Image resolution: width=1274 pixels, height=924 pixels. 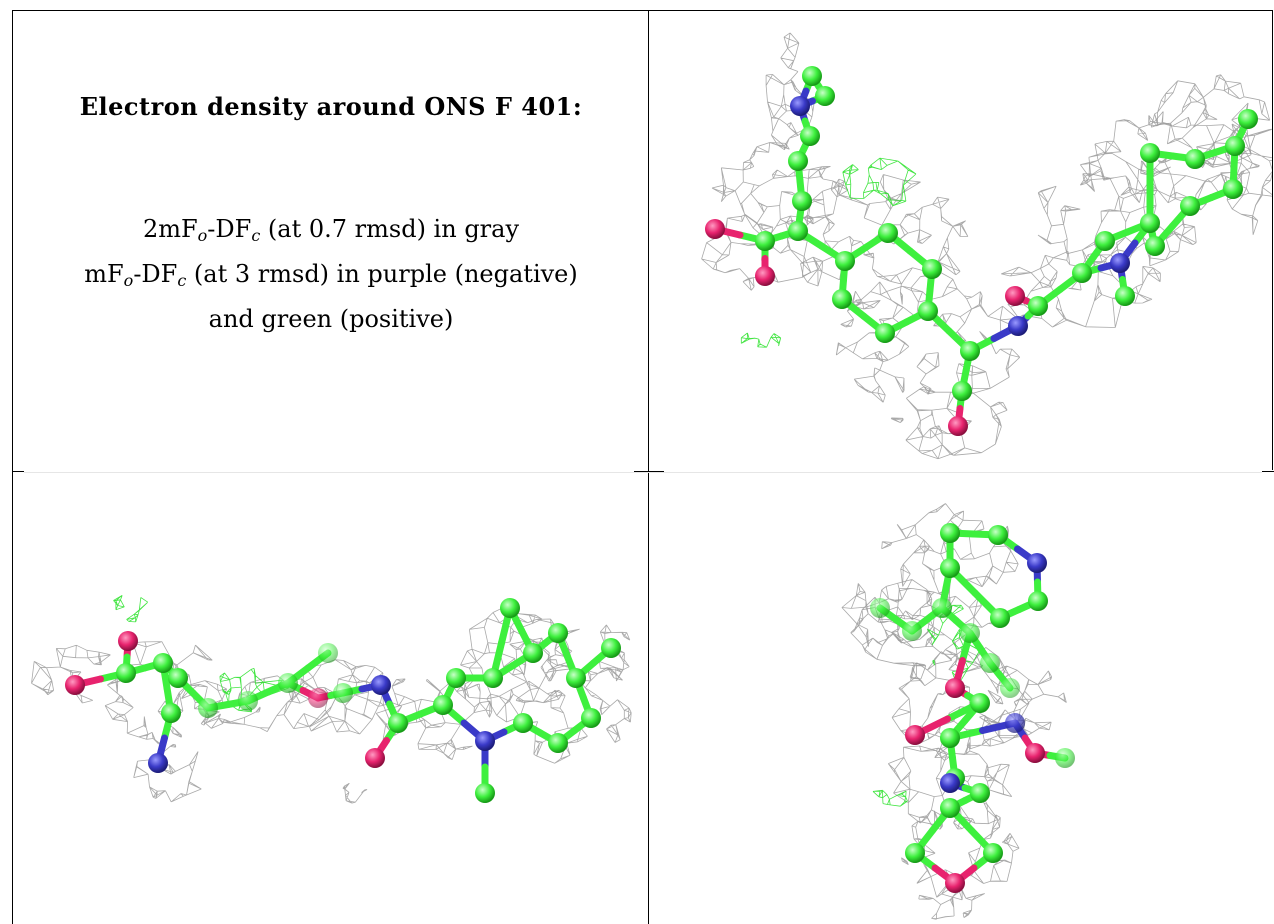 What do you see at coordinates (1272, 240) in the screenshot?
I see `outer-right-border` at bounding box center [1272, 240].